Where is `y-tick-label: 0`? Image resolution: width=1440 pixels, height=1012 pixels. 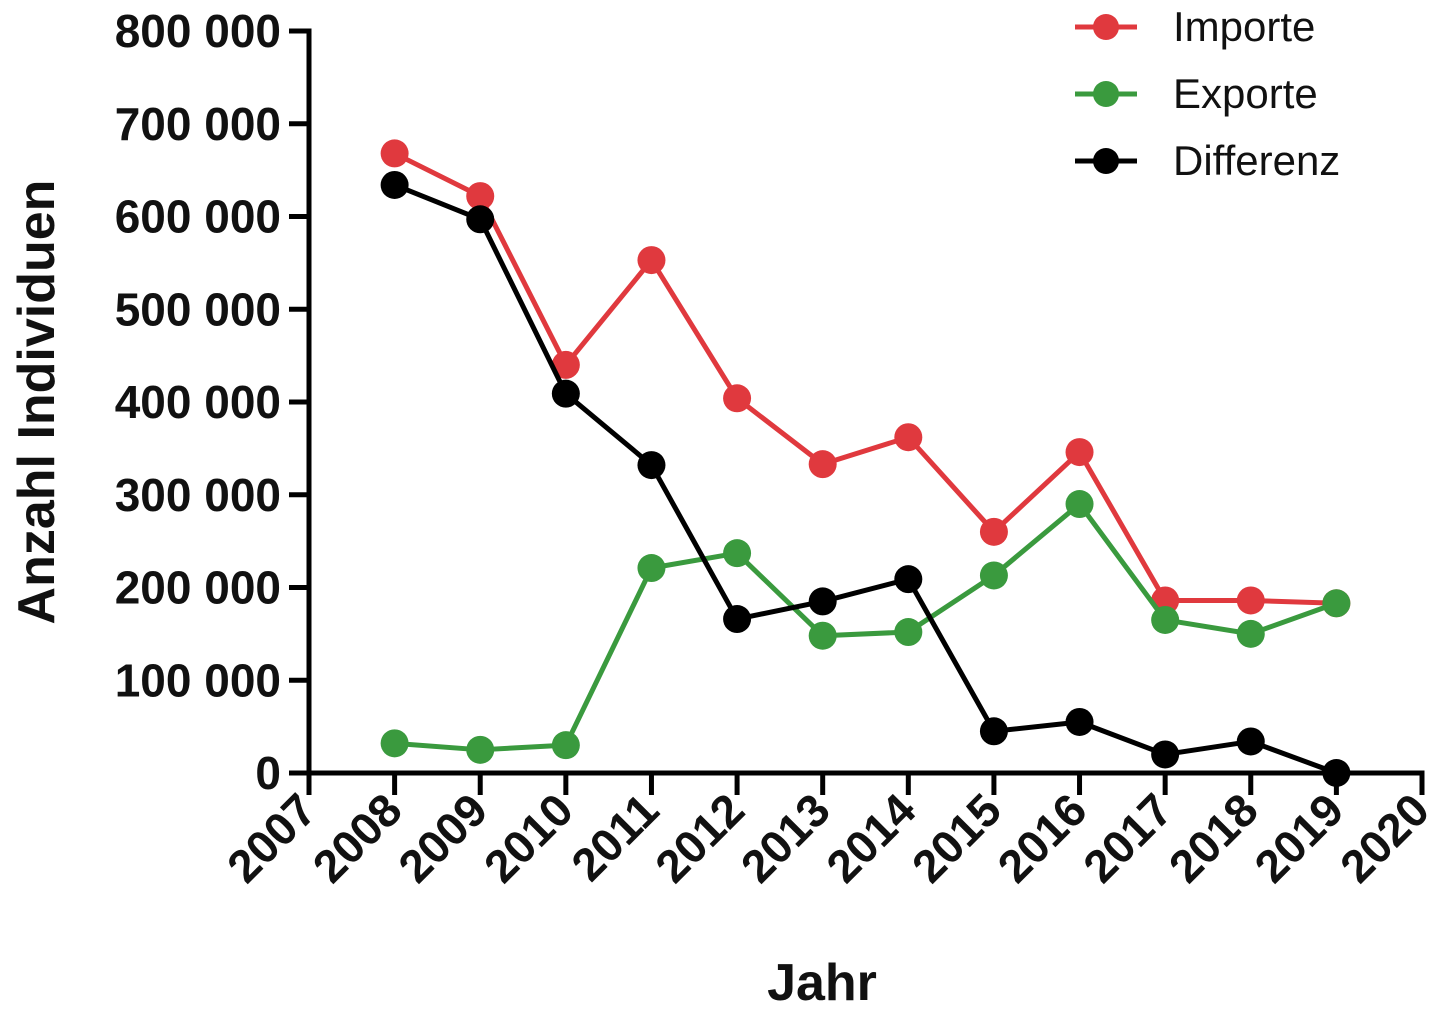 y-tick-label: 0 is located at coordinates (268, 773).